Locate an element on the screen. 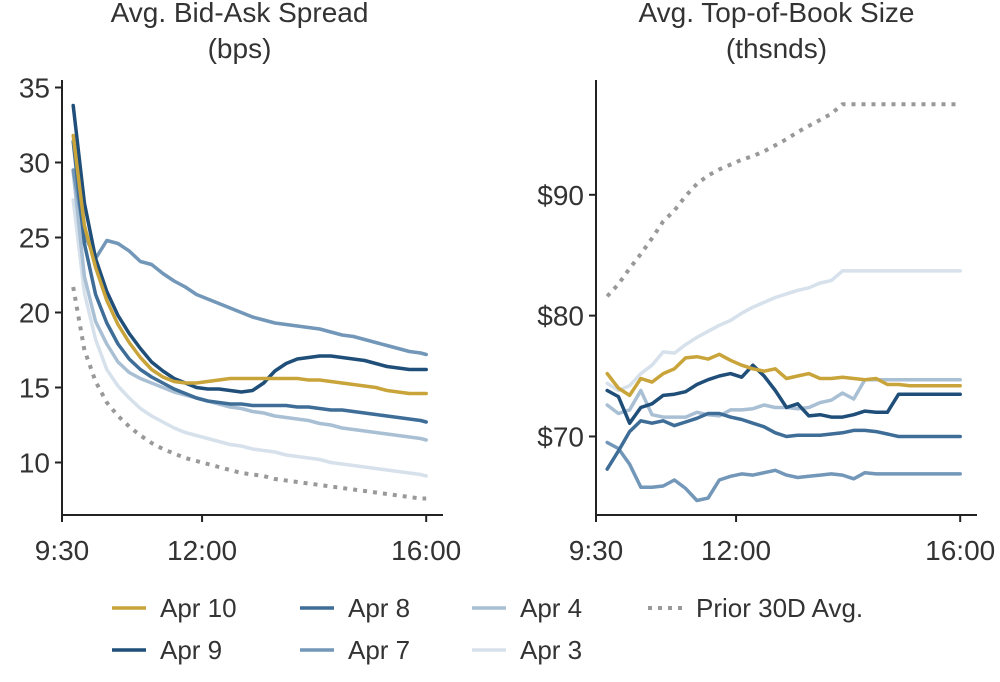  spread-chart-title-line2: (bps) is located at coordinates (240, 48).